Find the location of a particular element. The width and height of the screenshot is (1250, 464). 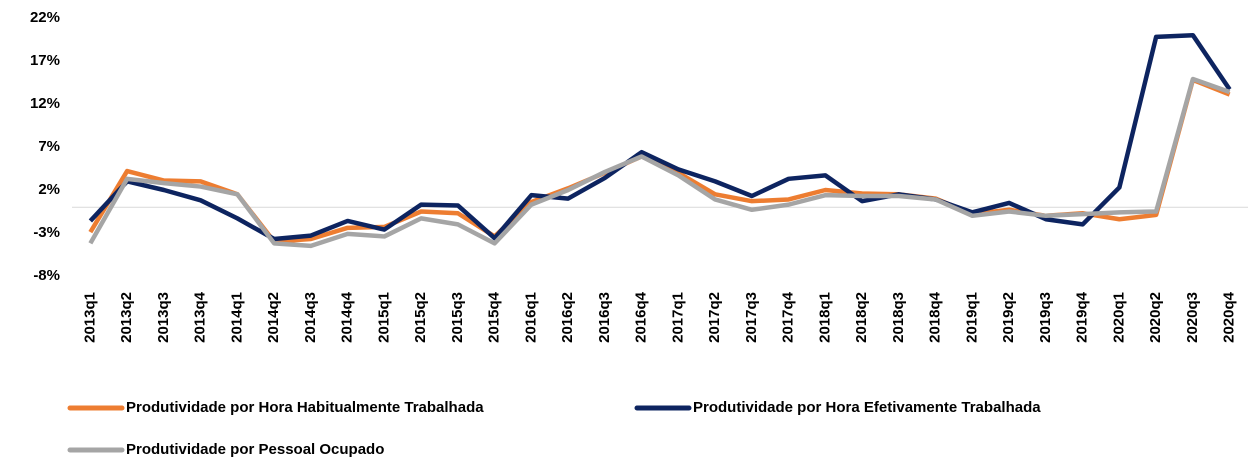

y-tick-label: 2% is located at coordinates (49, 189).